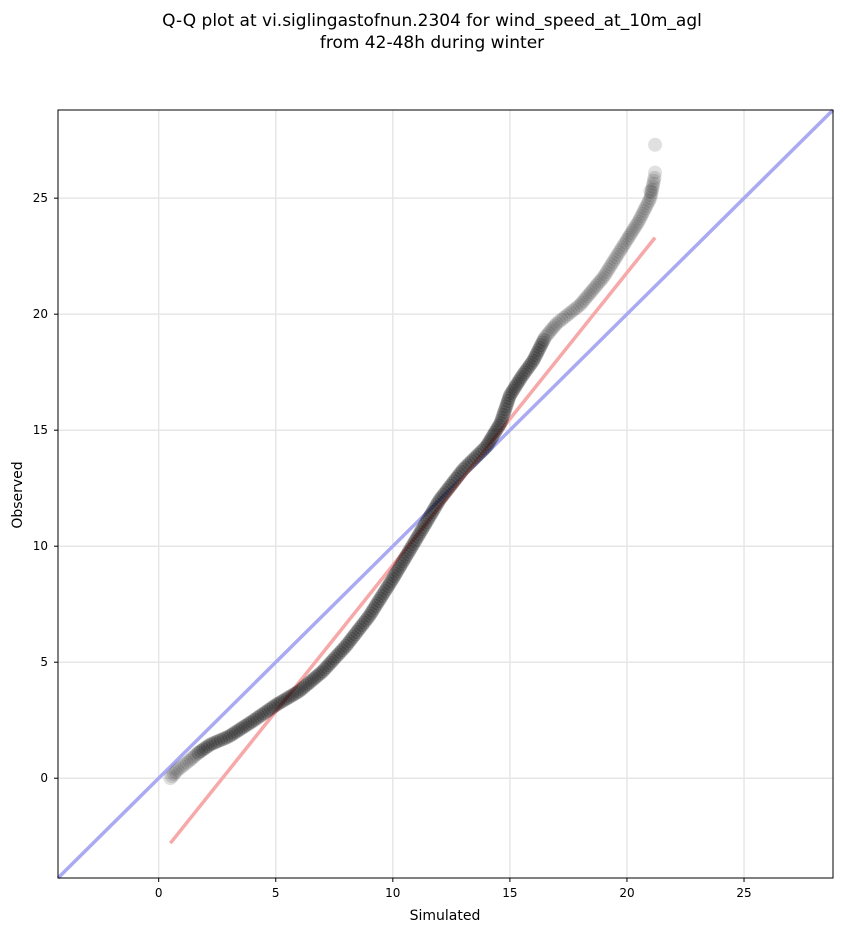  What do you see at coordinates (509, 893) in the screenshot?
I see `x-tick-label: 15` at bounding box center [509, 893].